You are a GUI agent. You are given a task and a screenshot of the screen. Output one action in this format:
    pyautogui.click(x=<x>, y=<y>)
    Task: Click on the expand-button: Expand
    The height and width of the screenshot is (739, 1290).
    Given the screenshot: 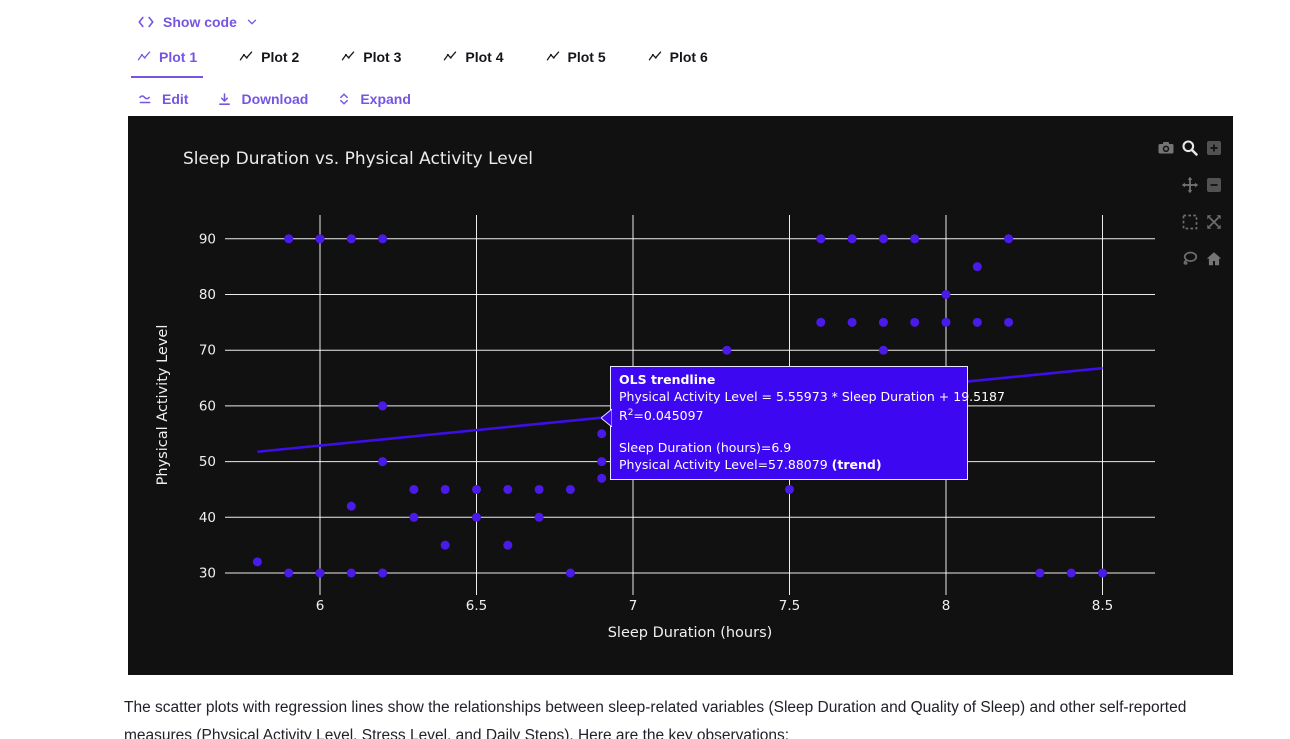 What is the action you would take?
    pyautogui.click(x=373, y=99)
    